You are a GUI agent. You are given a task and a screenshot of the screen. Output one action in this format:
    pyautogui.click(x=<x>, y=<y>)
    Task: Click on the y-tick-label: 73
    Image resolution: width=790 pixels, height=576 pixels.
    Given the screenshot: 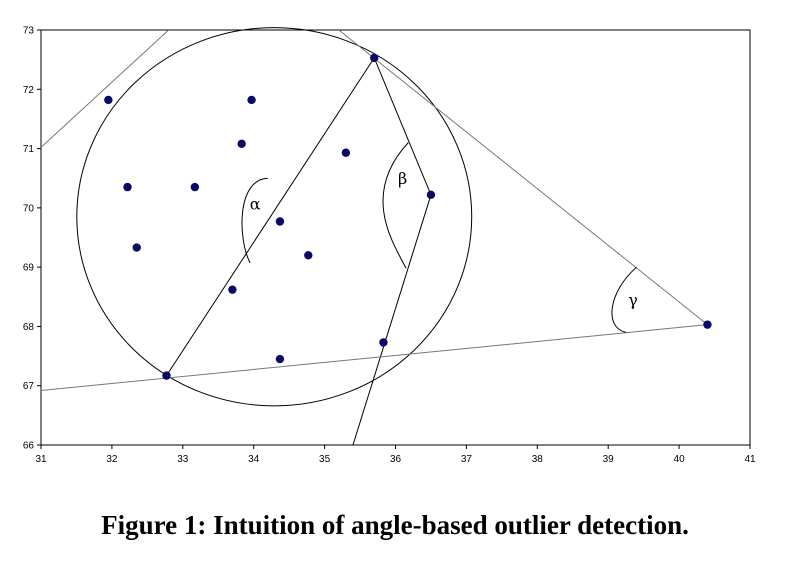 What is the action you would take?
    pyautogui.click(x=29, y=31)
    